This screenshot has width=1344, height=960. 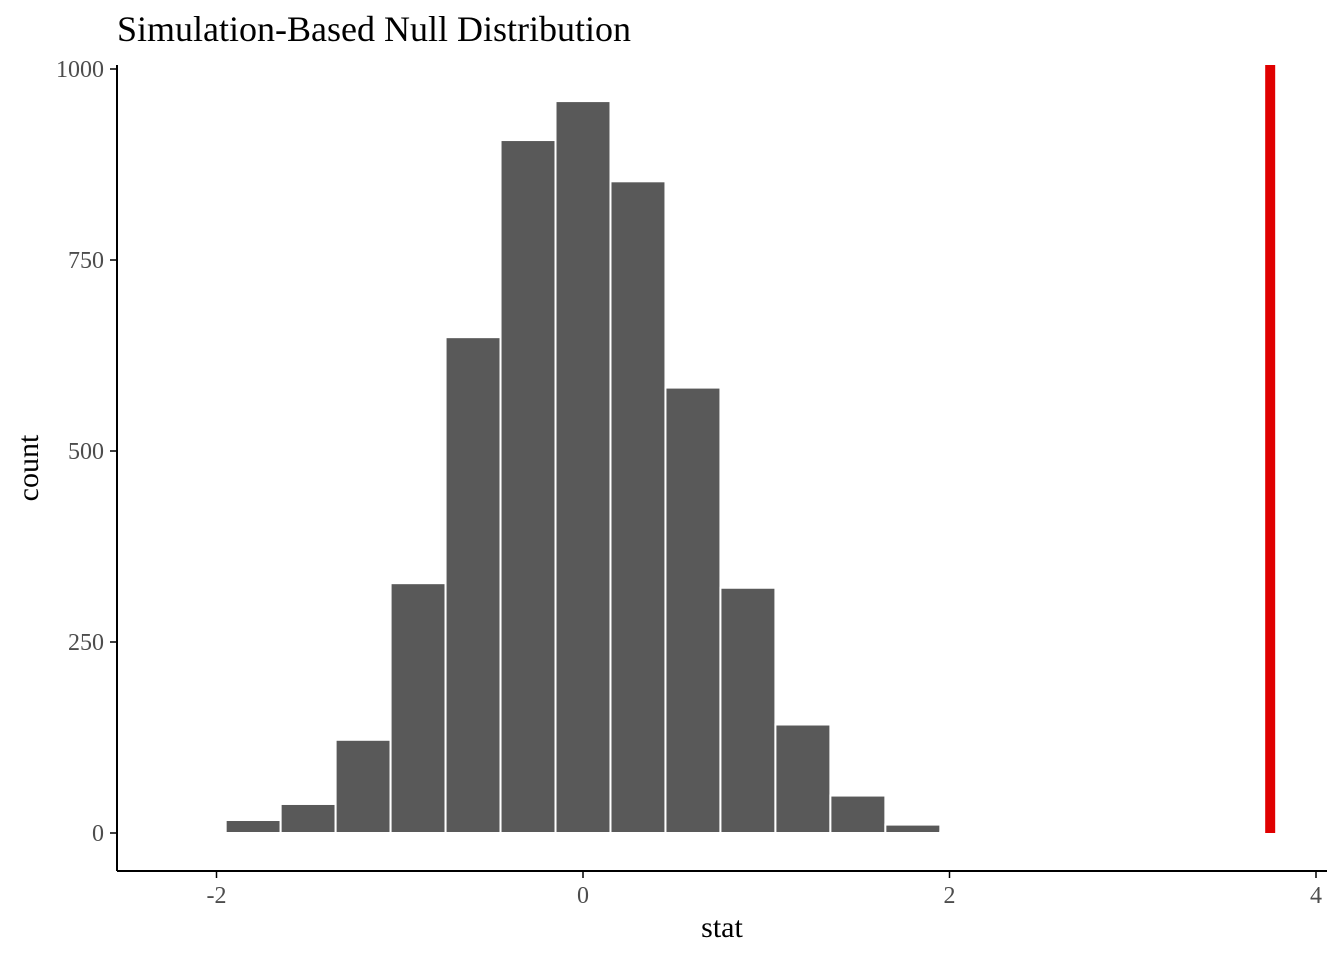 I want to click on chart-title: Simulation-Based Null Distribution, so click(x=374, y=29).